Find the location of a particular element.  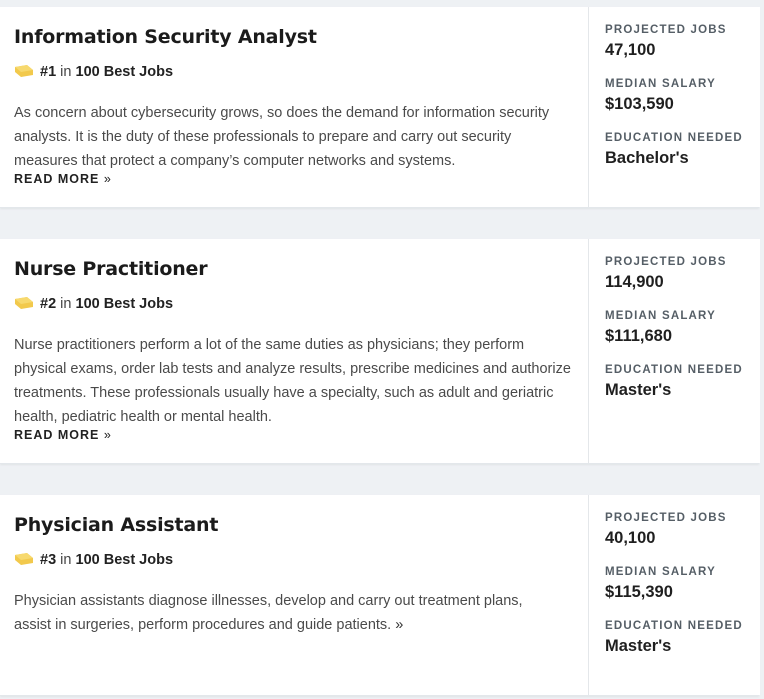

job-title-link: Information Security Analyst is located at coordinates (165, 37).